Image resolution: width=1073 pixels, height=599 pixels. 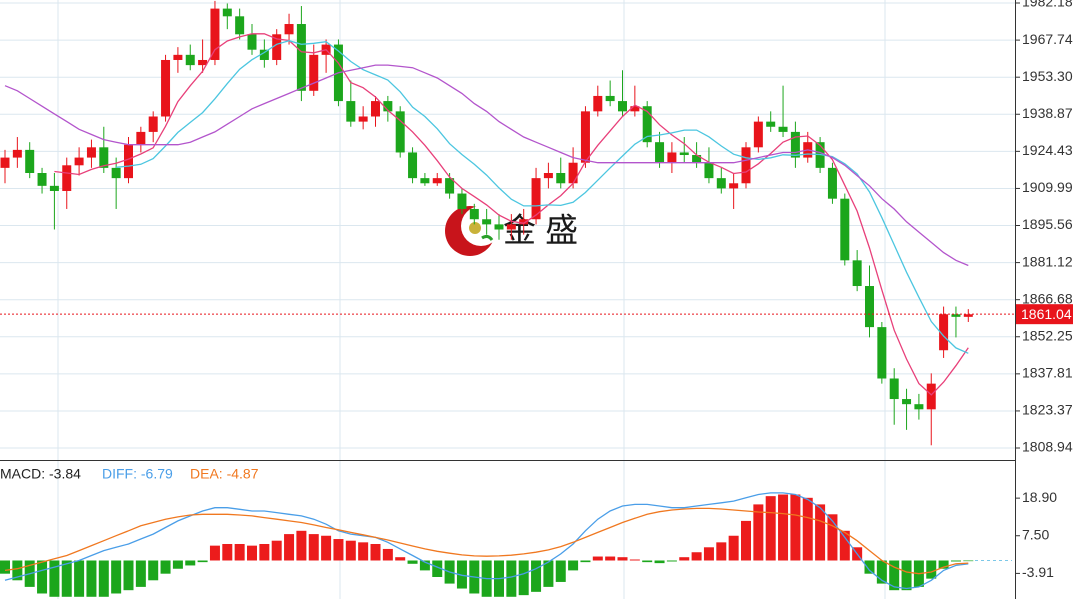 What do you see at coordinates (1047, 187) in the screenshot?
I see `y-tick-label: 1909.99` at bounding box center [1047, 187].